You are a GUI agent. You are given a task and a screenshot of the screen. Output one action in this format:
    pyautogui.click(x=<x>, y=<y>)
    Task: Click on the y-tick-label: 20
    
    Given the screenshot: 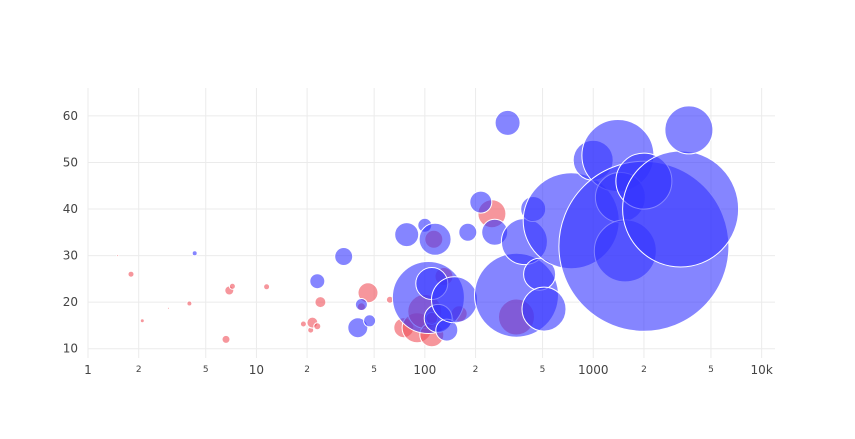 What is the action you would take?
    pyautogui.click(x=70, y=302)
    